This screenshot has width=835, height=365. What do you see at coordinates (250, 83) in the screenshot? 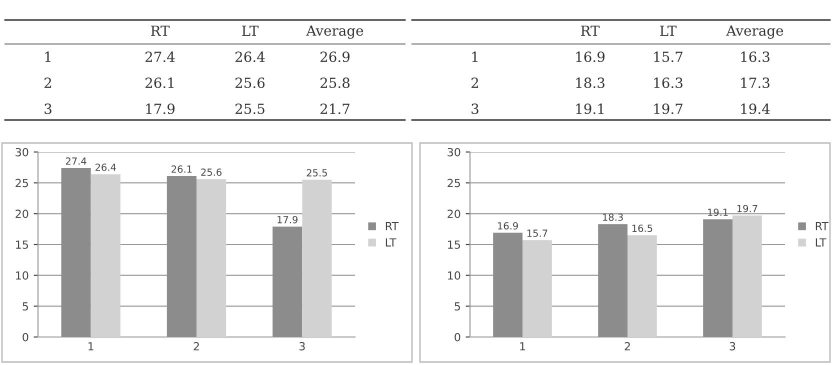
I see `text: 25.6` at bounding box center [250, 83].